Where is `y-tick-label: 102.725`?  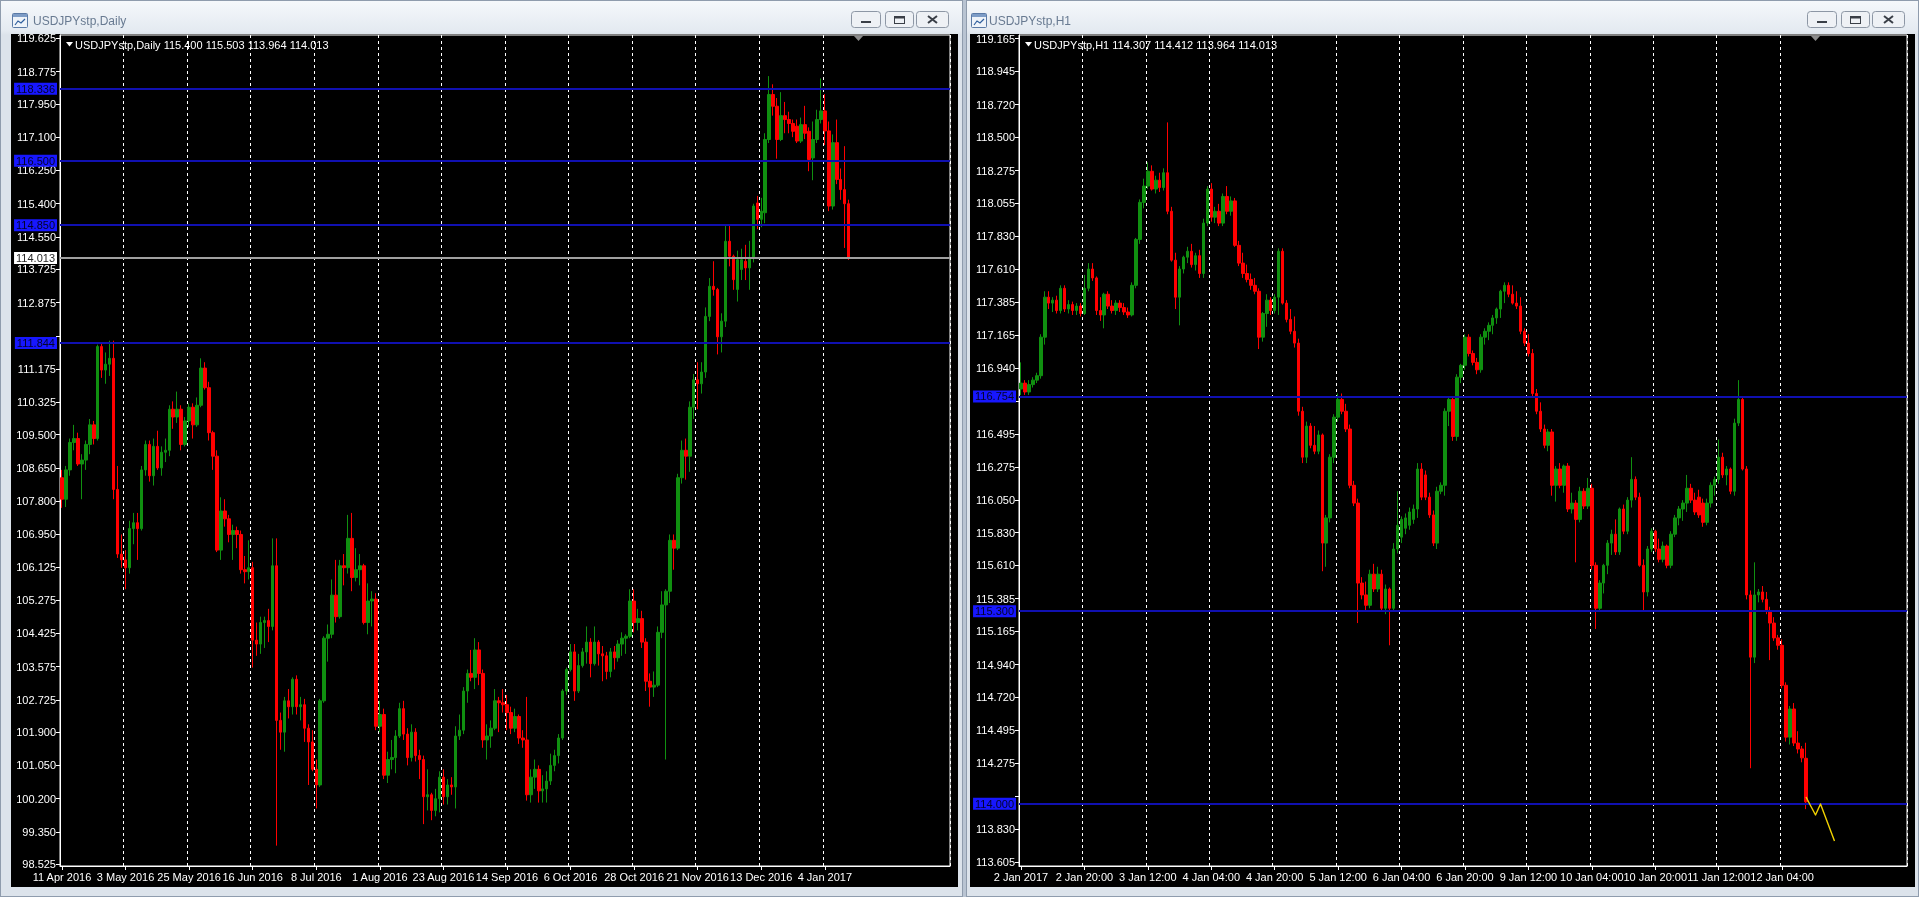 y-tick-label: 102.725 is located at coordinates (36, 699).